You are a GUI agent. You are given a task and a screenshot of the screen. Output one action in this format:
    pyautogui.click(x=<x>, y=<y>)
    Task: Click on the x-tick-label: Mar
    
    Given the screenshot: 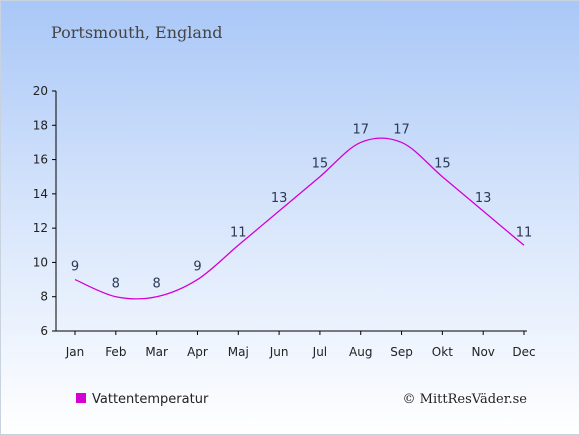 What is the action you would take?
    pyautogui.click(x=156, y=352)
    